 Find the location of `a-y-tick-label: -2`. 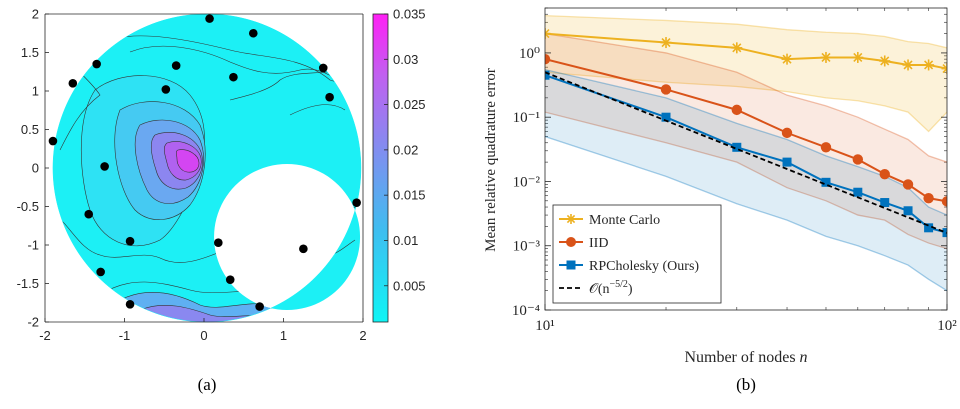

a-y-tick-label: -2 is located at coordinates (33, 322).